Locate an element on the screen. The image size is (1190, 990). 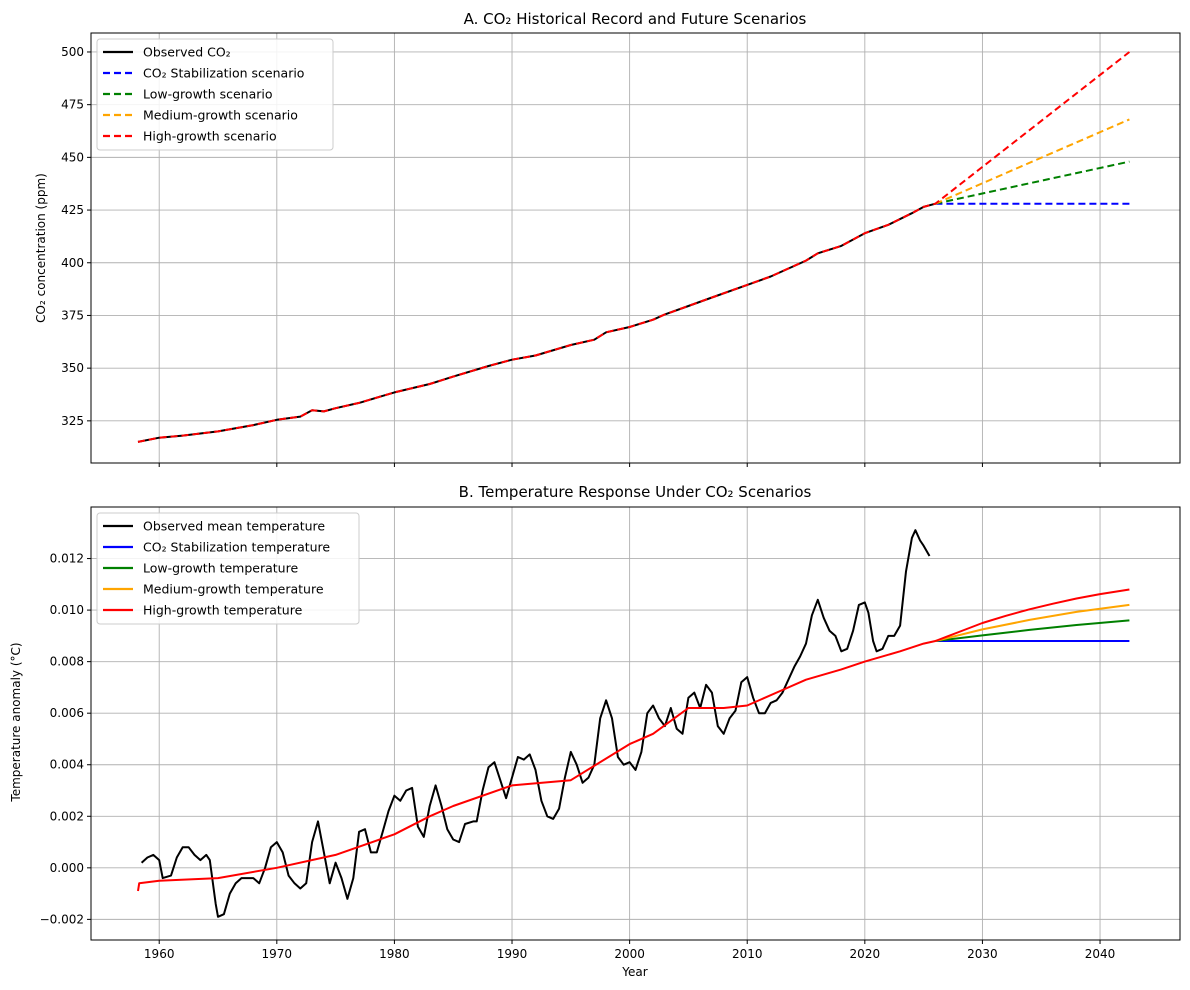
panel-b-ytick-label: 0.008 is located at coordinates (67, 662).